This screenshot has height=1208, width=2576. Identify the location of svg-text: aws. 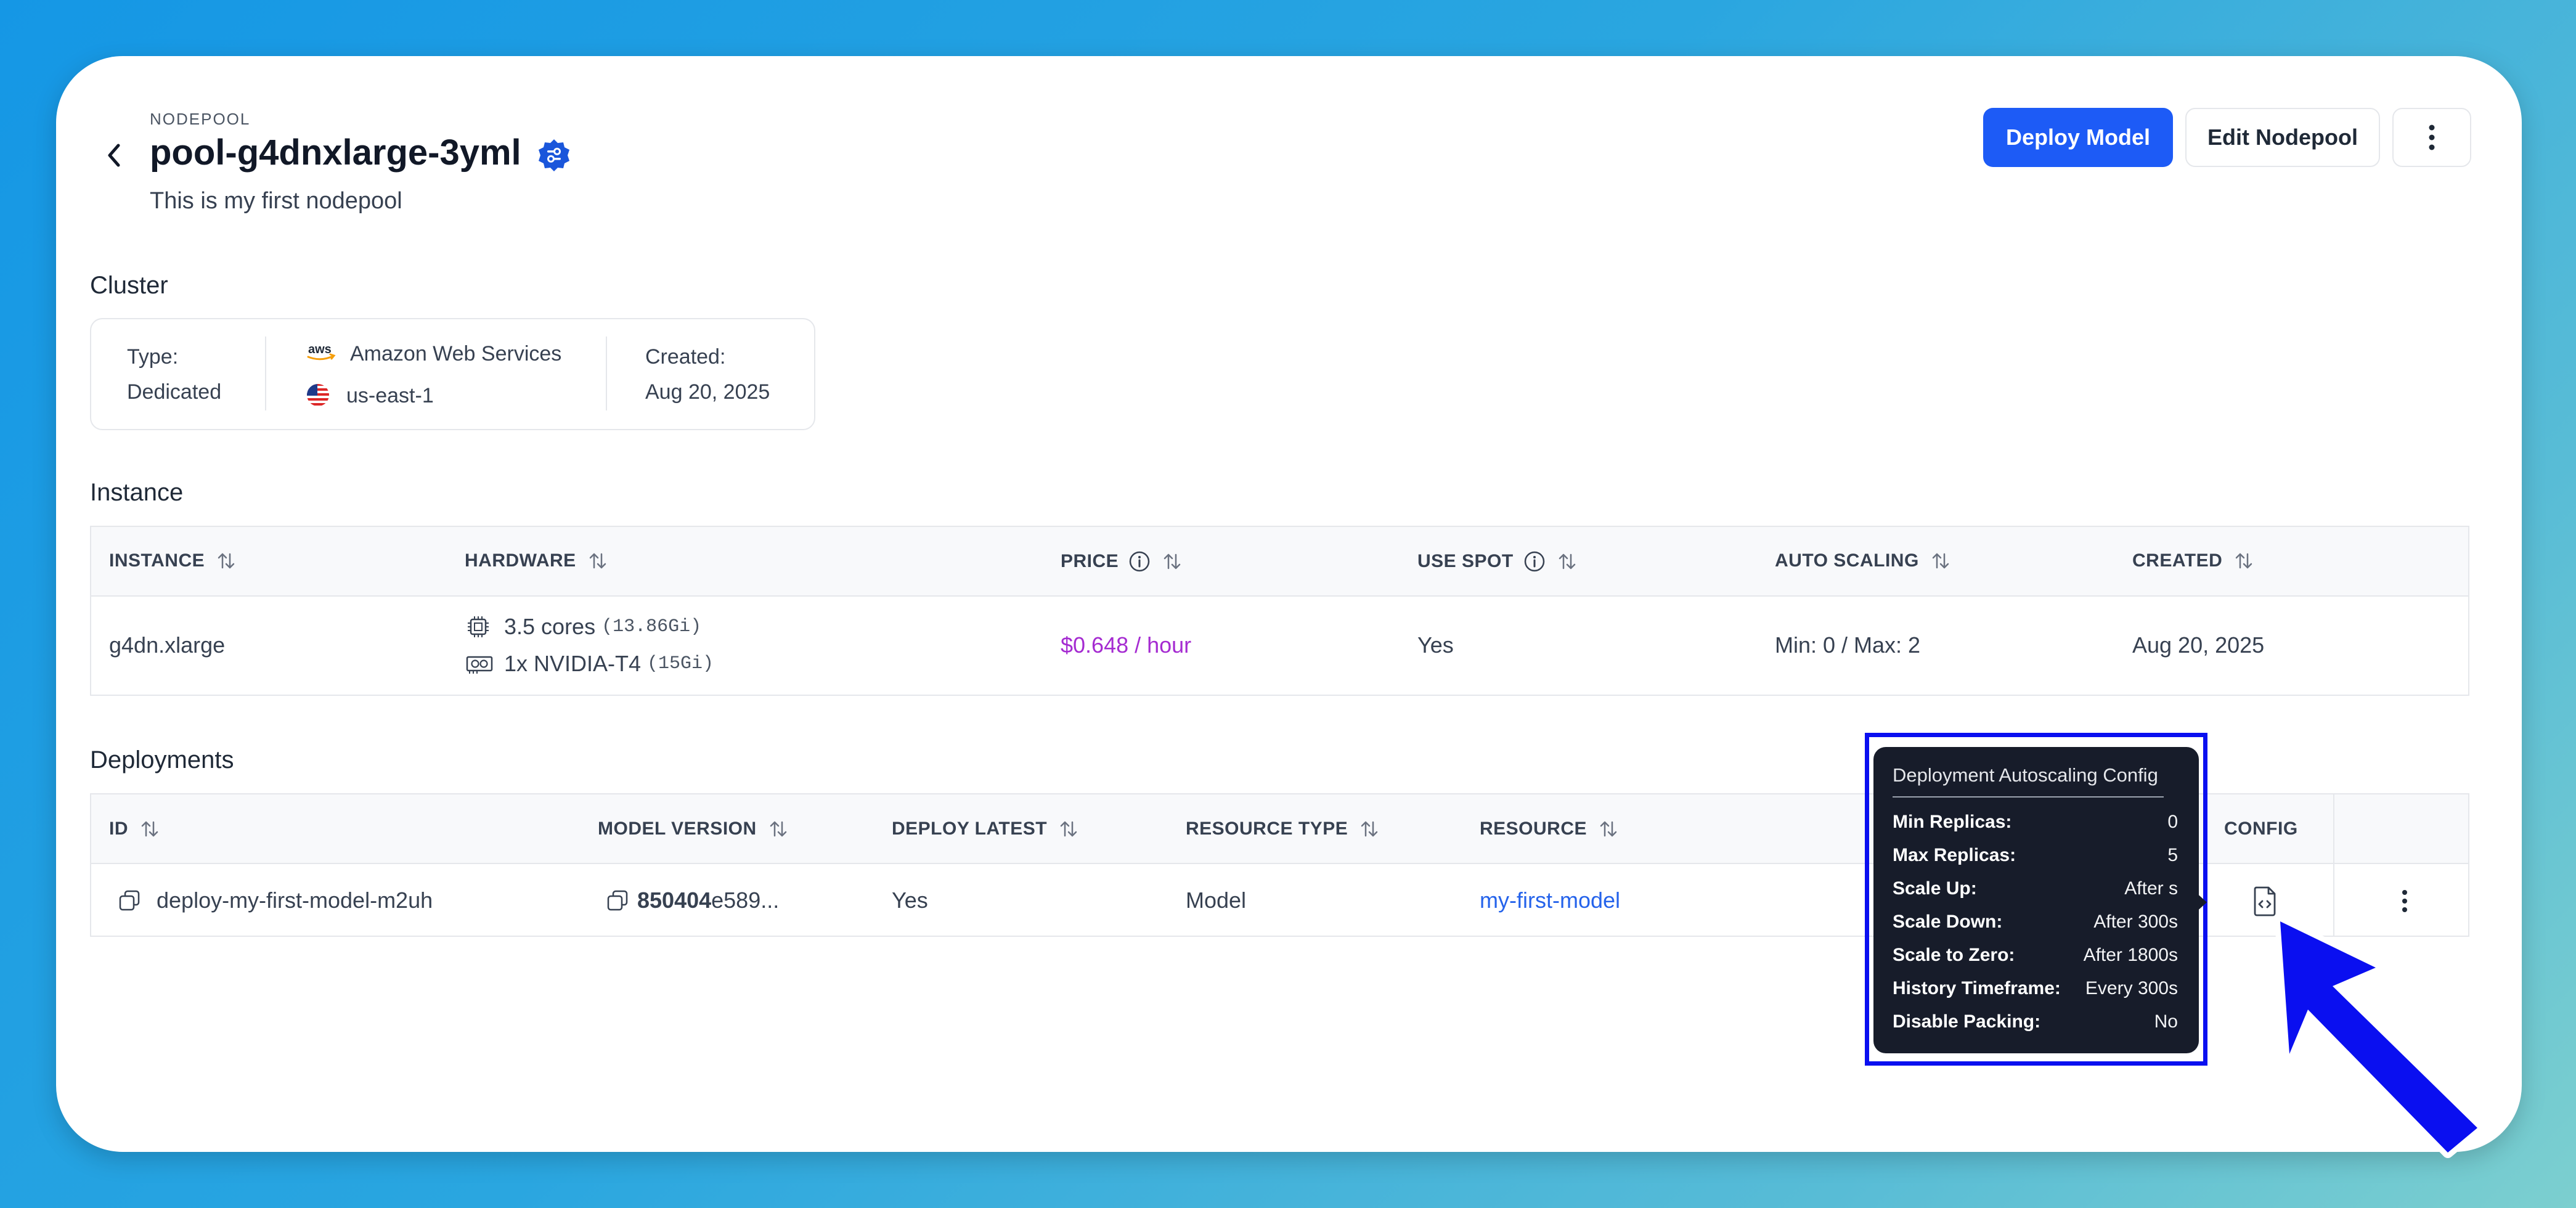
(320, 349).